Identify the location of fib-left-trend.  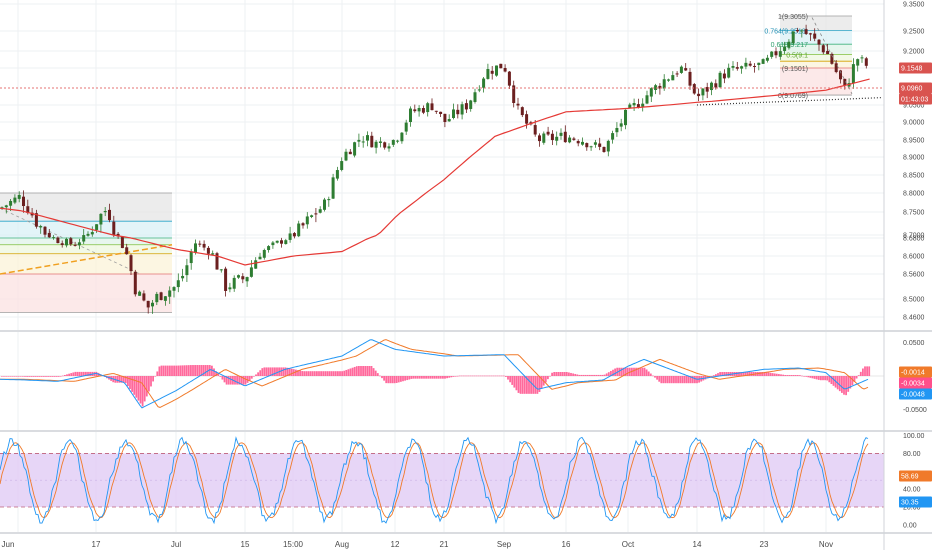
(86, 259).